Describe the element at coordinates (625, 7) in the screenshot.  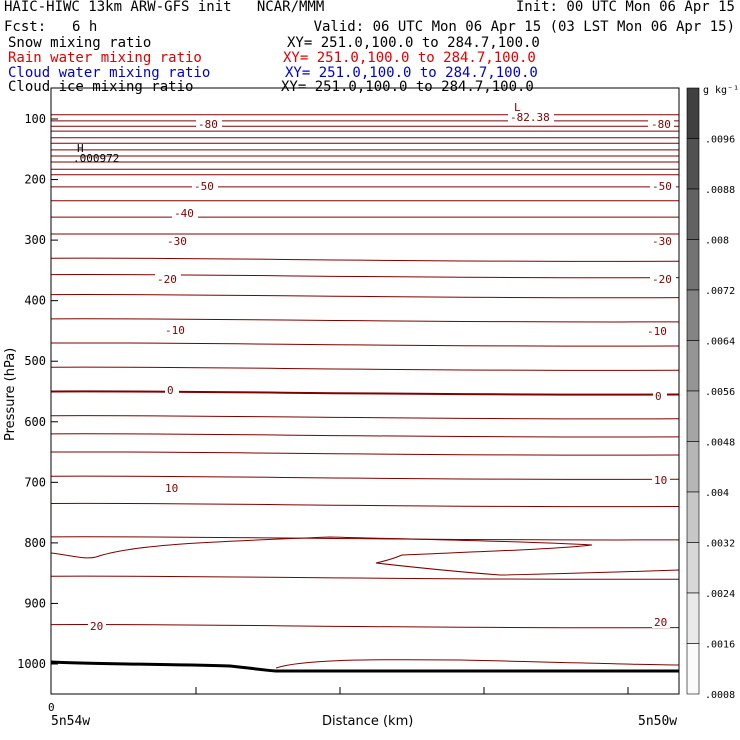
I see `header-init: Init: 00 UTC Mon 06 Apr 15` at that location.